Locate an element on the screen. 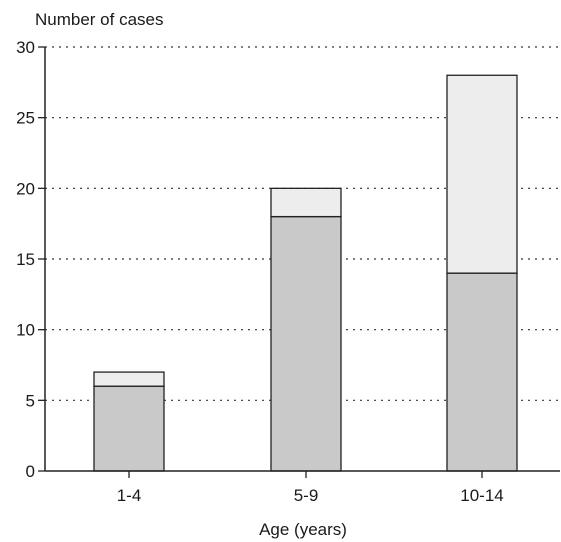  x-ticks: 1-4 5-9 10-14 is located at coordinates (310, 488).